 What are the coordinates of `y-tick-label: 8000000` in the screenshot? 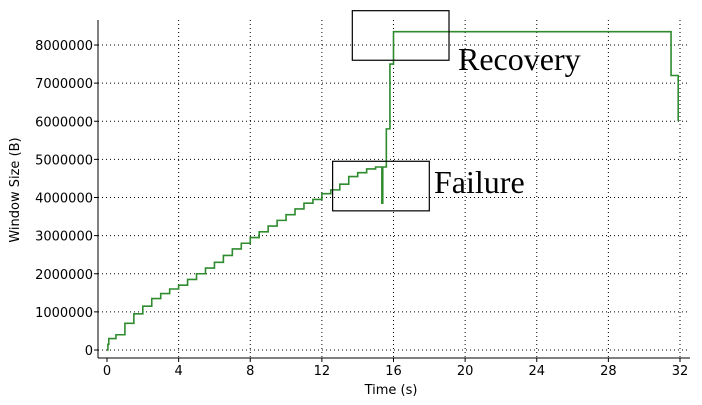 It's located at (64, 46).